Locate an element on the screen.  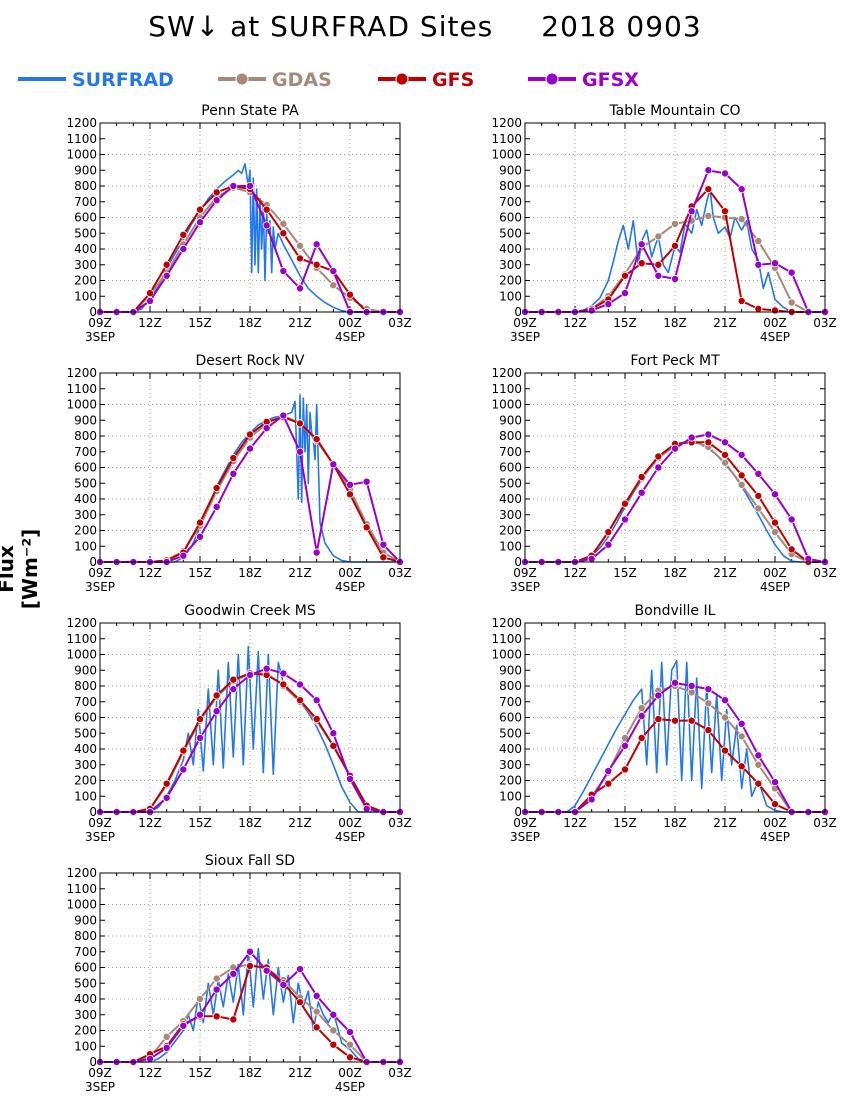
panel-title: Desert Rock NV is located at coordinates (250, 361).